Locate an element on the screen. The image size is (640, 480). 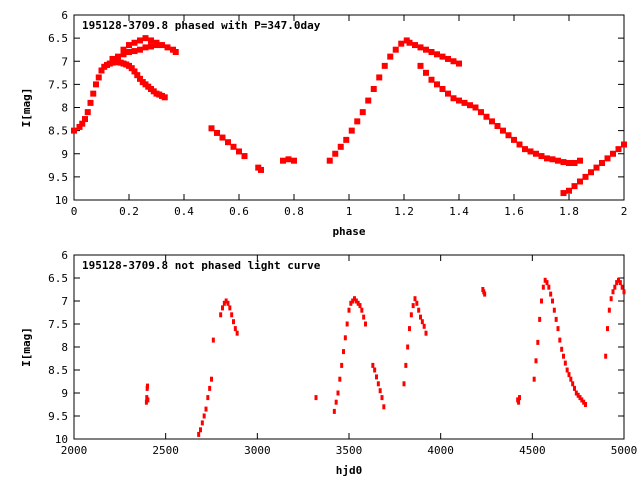
x-tick-label: 0 is located at coordinates (74, 211).